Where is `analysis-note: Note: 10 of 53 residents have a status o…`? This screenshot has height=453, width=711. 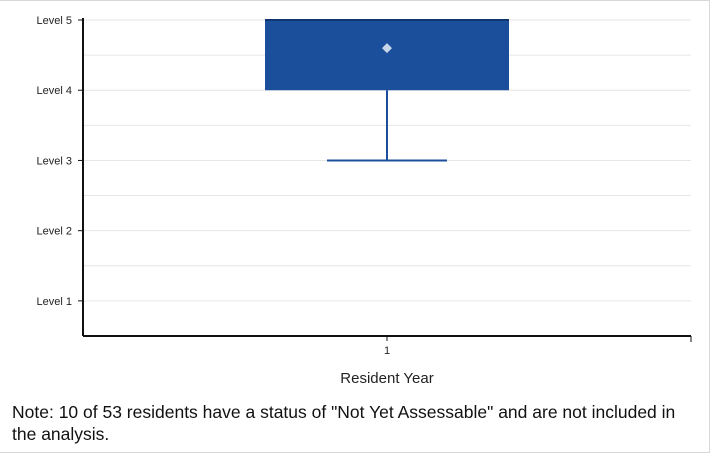
analysis-note: Note: 10 of 53 residents have a status o… is located at coordinates (344, 423).